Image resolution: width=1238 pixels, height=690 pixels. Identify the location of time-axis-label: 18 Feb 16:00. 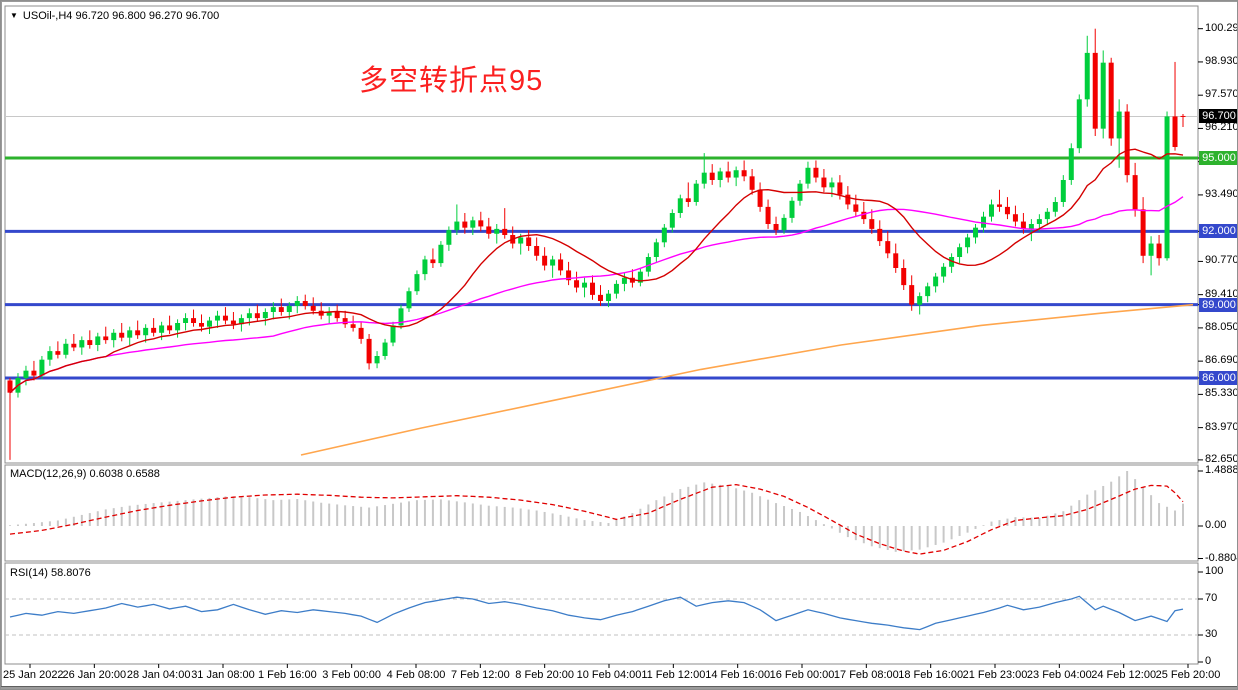
(931, 675).